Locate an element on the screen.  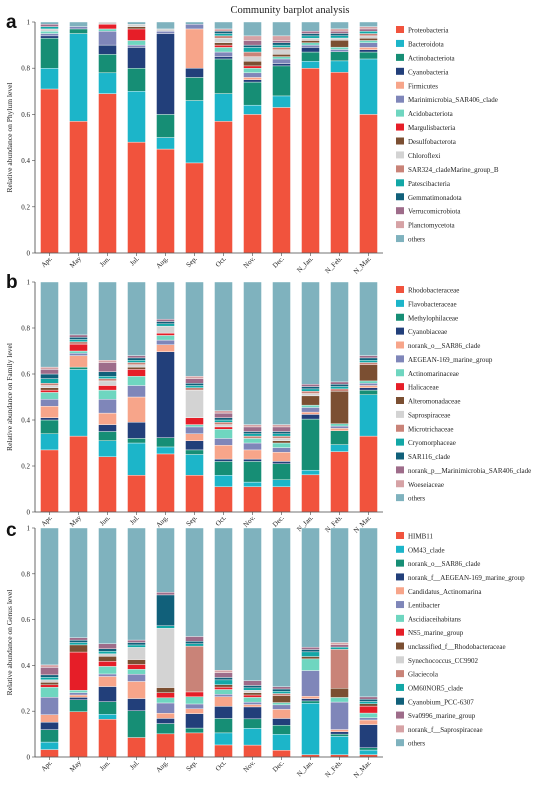
x-tick-label: Nov. is located at coordinates (249, 766).